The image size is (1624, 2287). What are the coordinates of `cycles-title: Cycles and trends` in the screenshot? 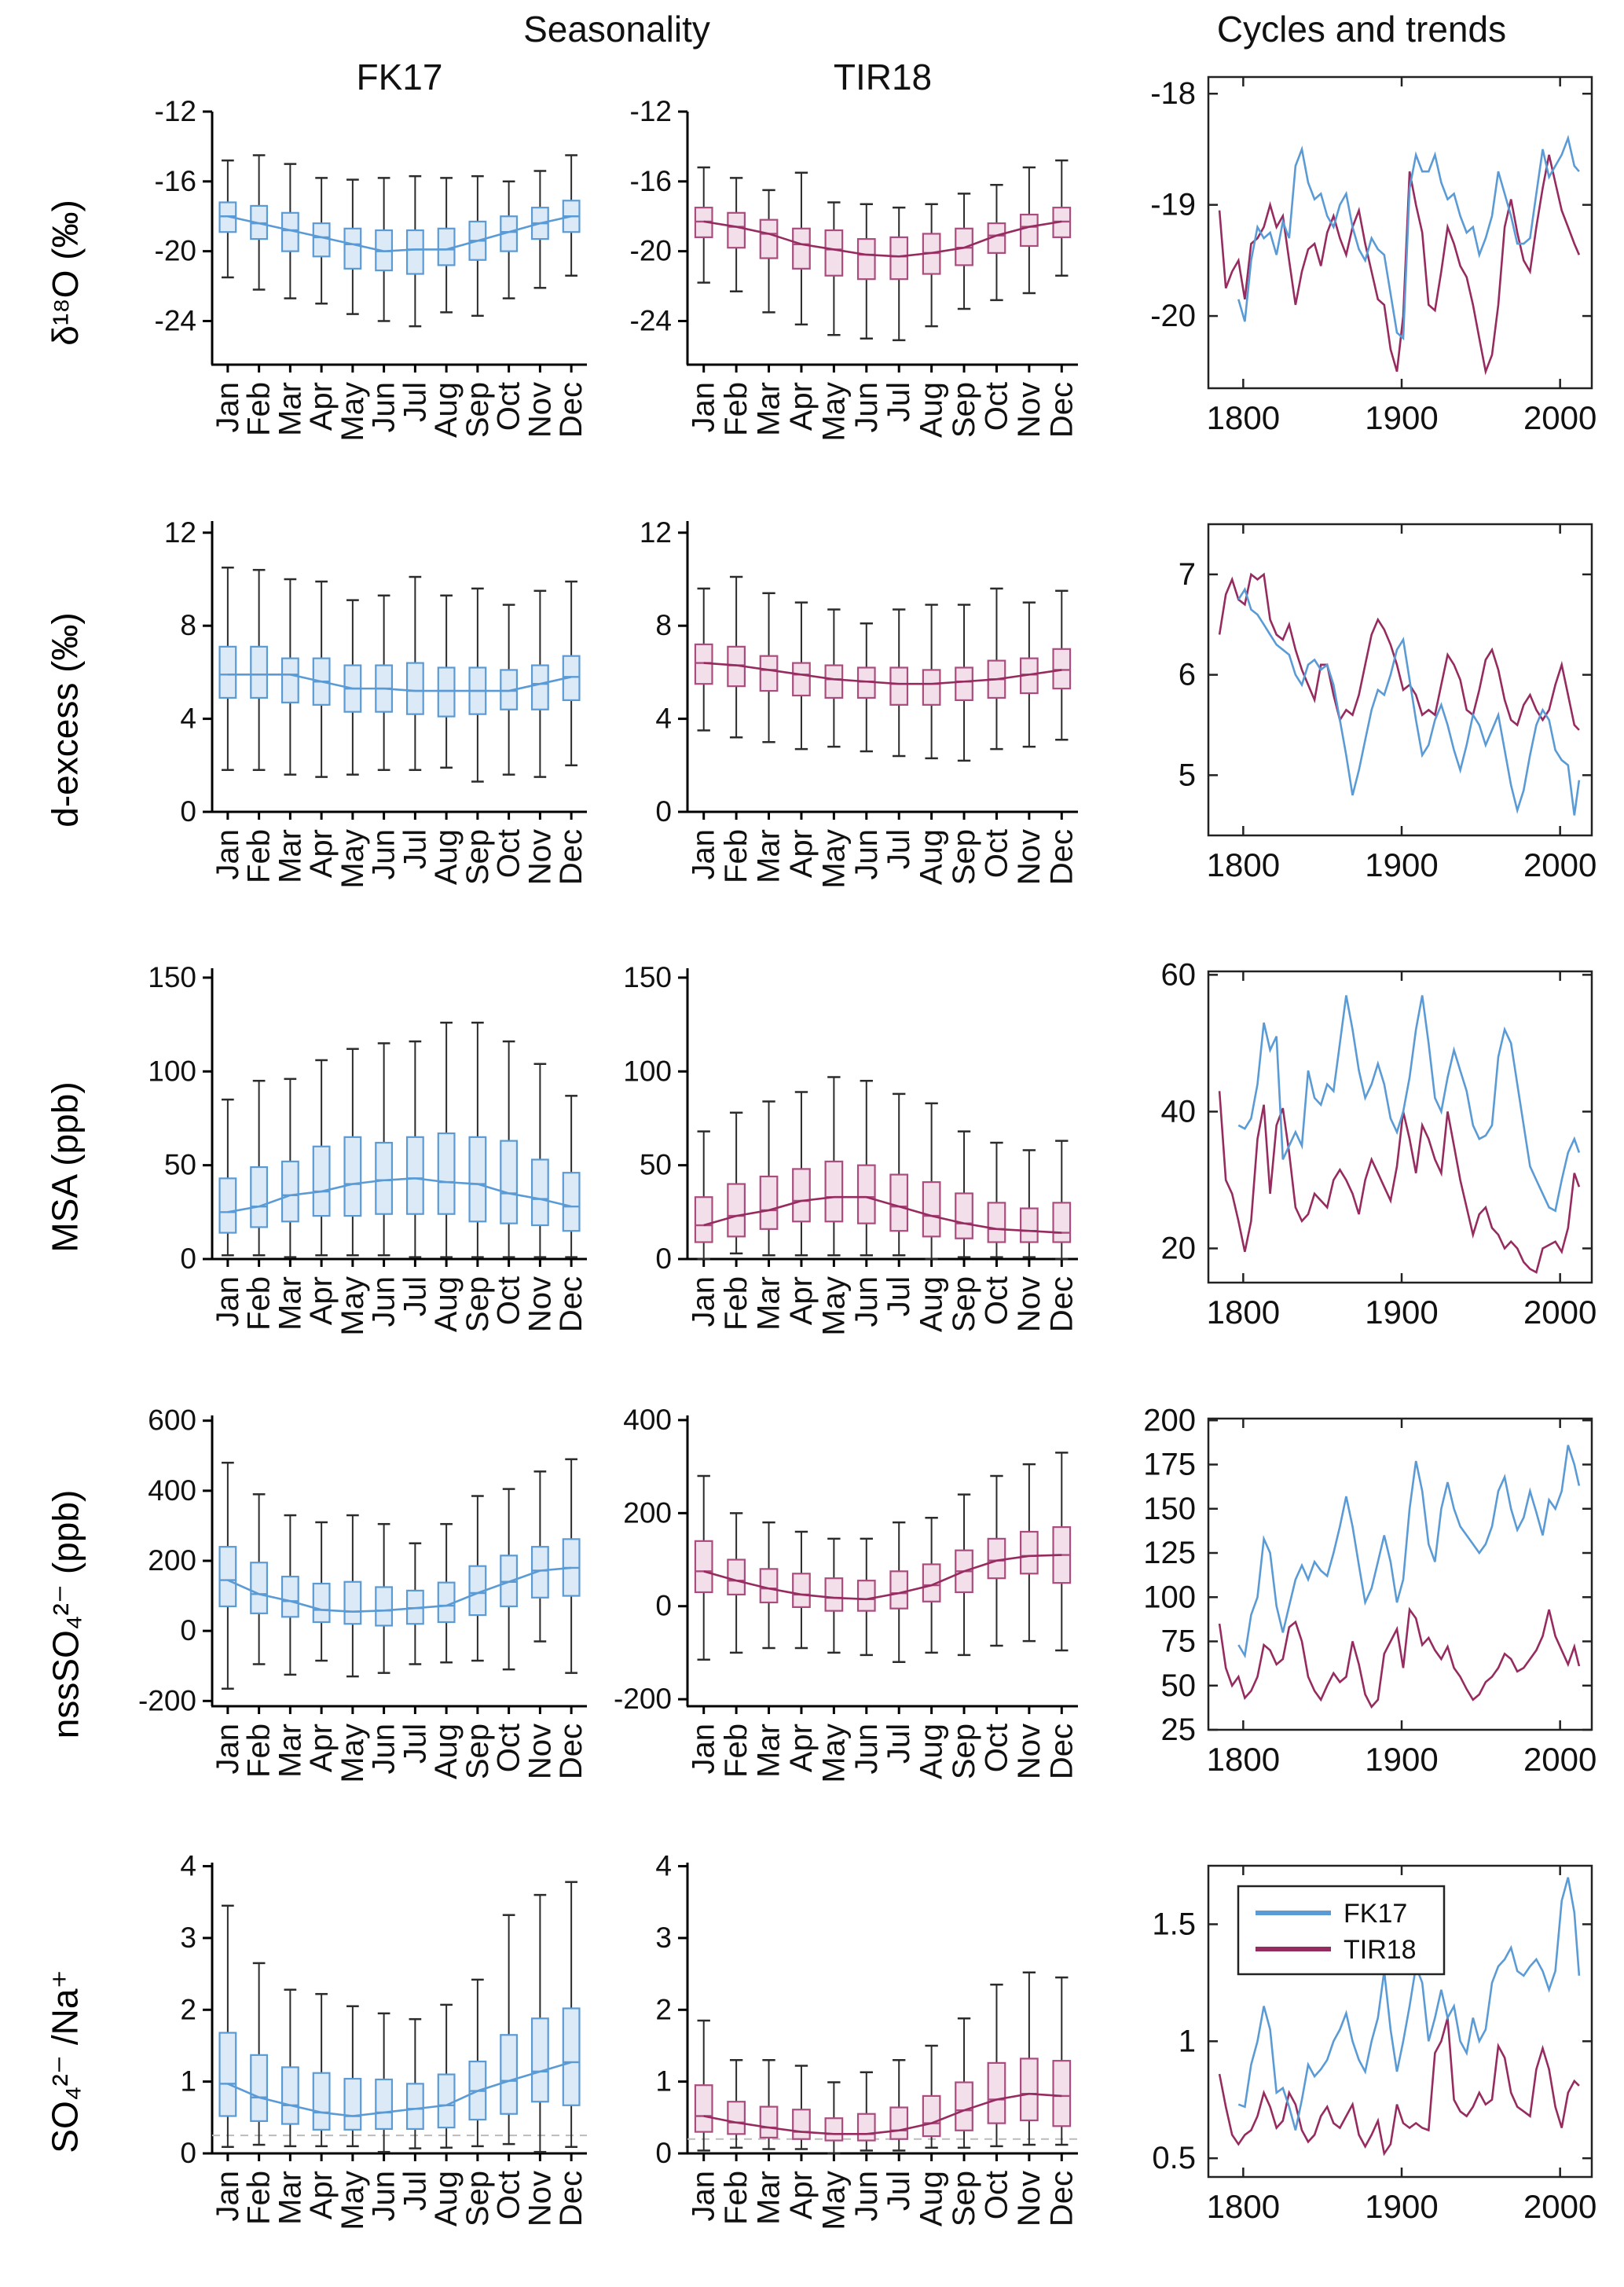 It's located at (1361, 29).